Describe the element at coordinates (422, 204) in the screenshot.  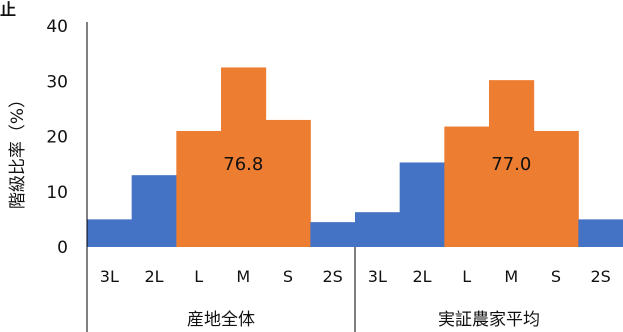
I see `bar-2-2L` at that location.